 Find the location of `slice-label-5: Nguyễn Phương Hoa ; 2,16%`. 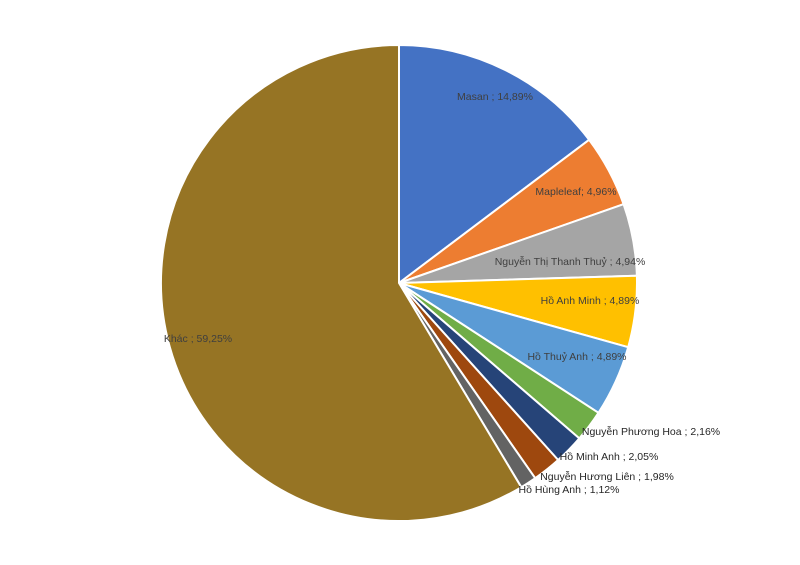

slice-label-5: Nguyễn Phương Hoa ; 2,16% is located at coordinates (651, 431).